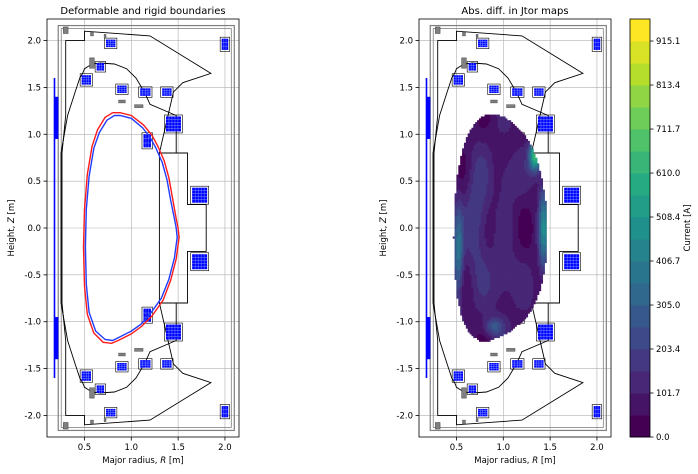  I want to click on pf-coil-case, so click(539, 92).